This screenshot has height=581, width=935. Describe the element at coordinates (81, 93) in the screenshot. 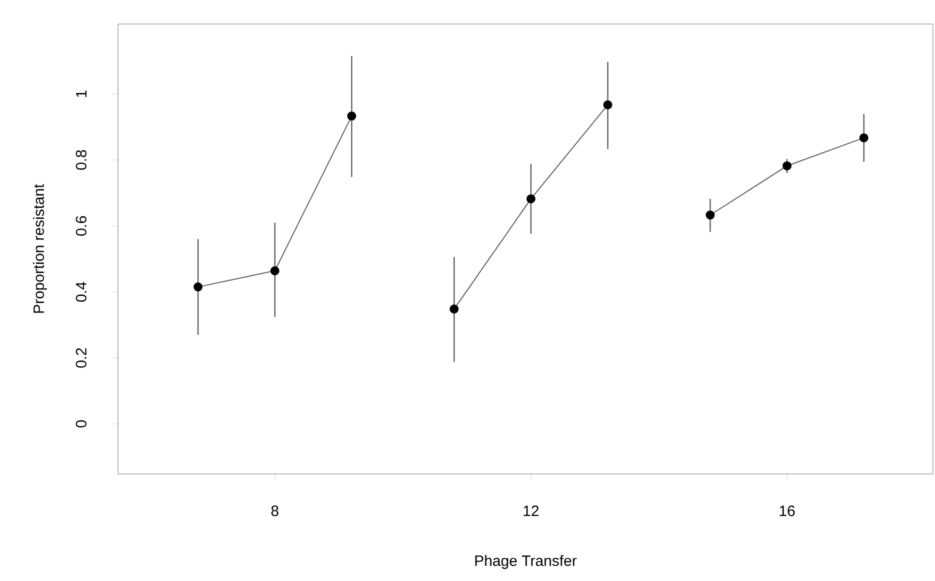

I see `y-tick-label: 1` at that location.